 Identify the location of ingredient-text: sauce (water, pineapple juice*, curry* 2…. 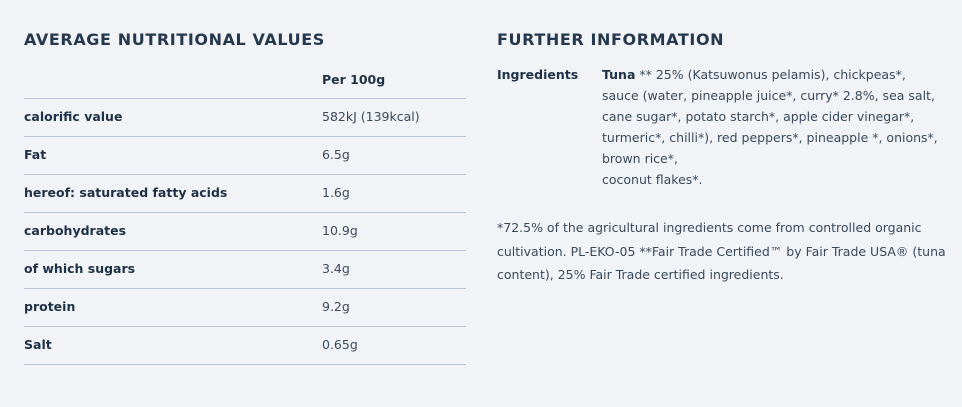
(768, 95).